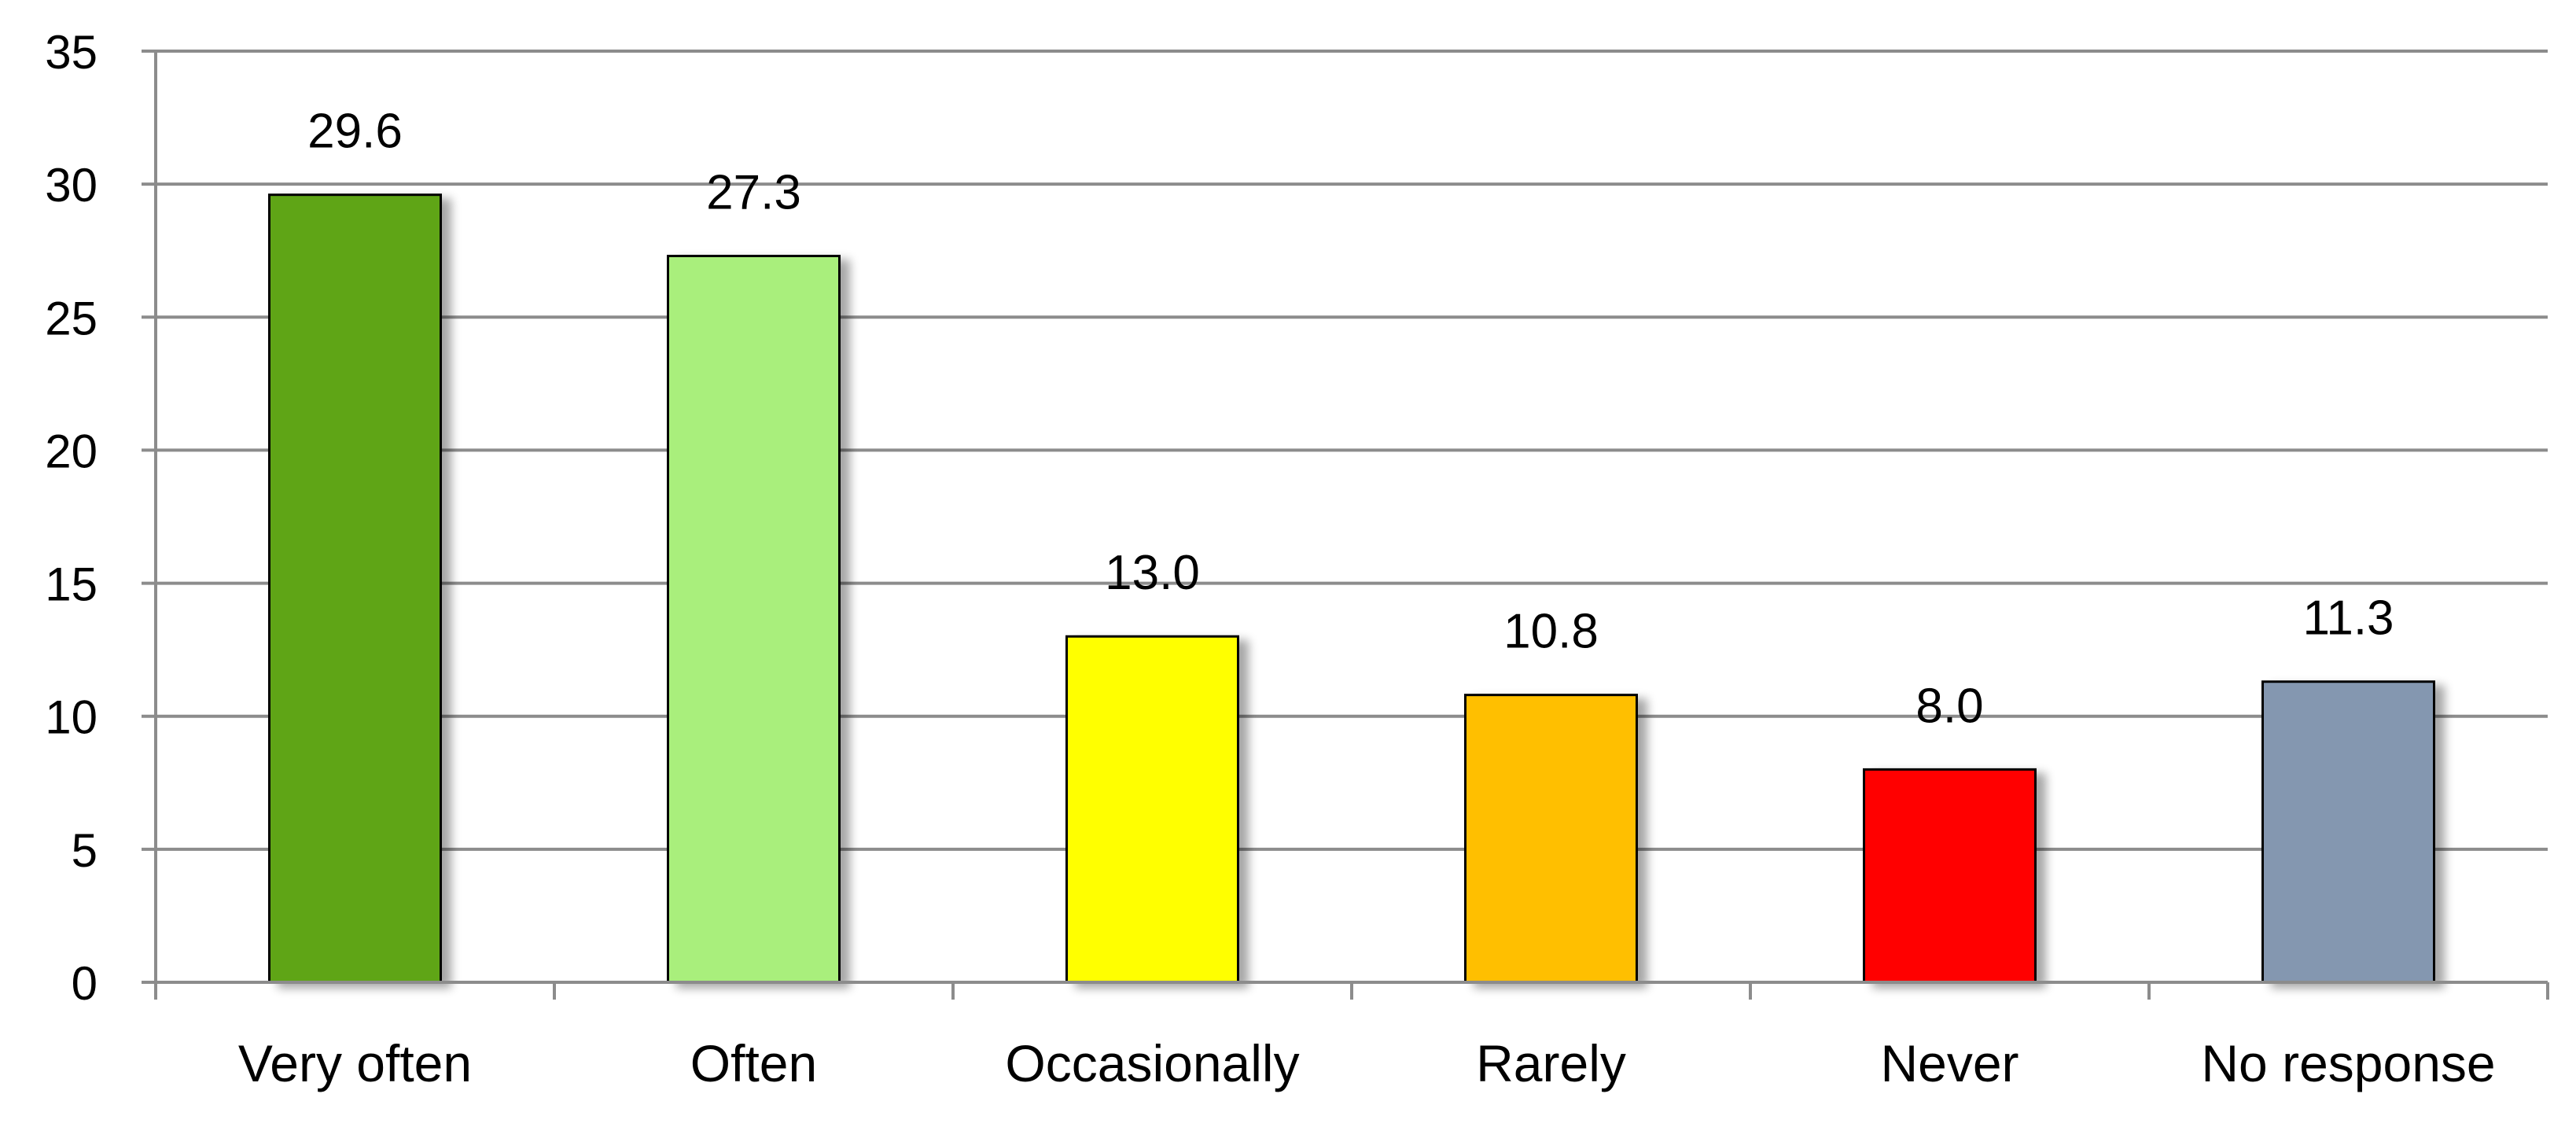 The height and width of the screenshot is (1127, 2576). What do you see at coordinates (754, 619) in the screenshot?
I see `bar-often` at bounding box center [754, 619].